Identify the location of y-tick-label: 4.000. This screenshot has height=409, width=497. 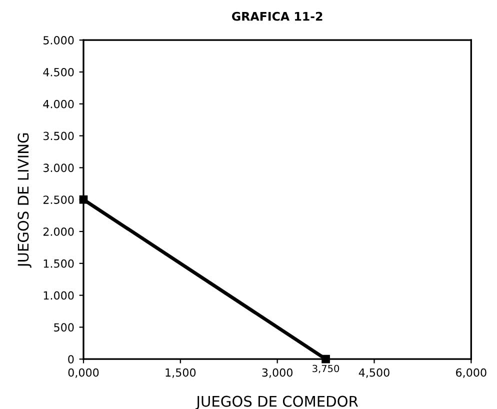
(58, 104).